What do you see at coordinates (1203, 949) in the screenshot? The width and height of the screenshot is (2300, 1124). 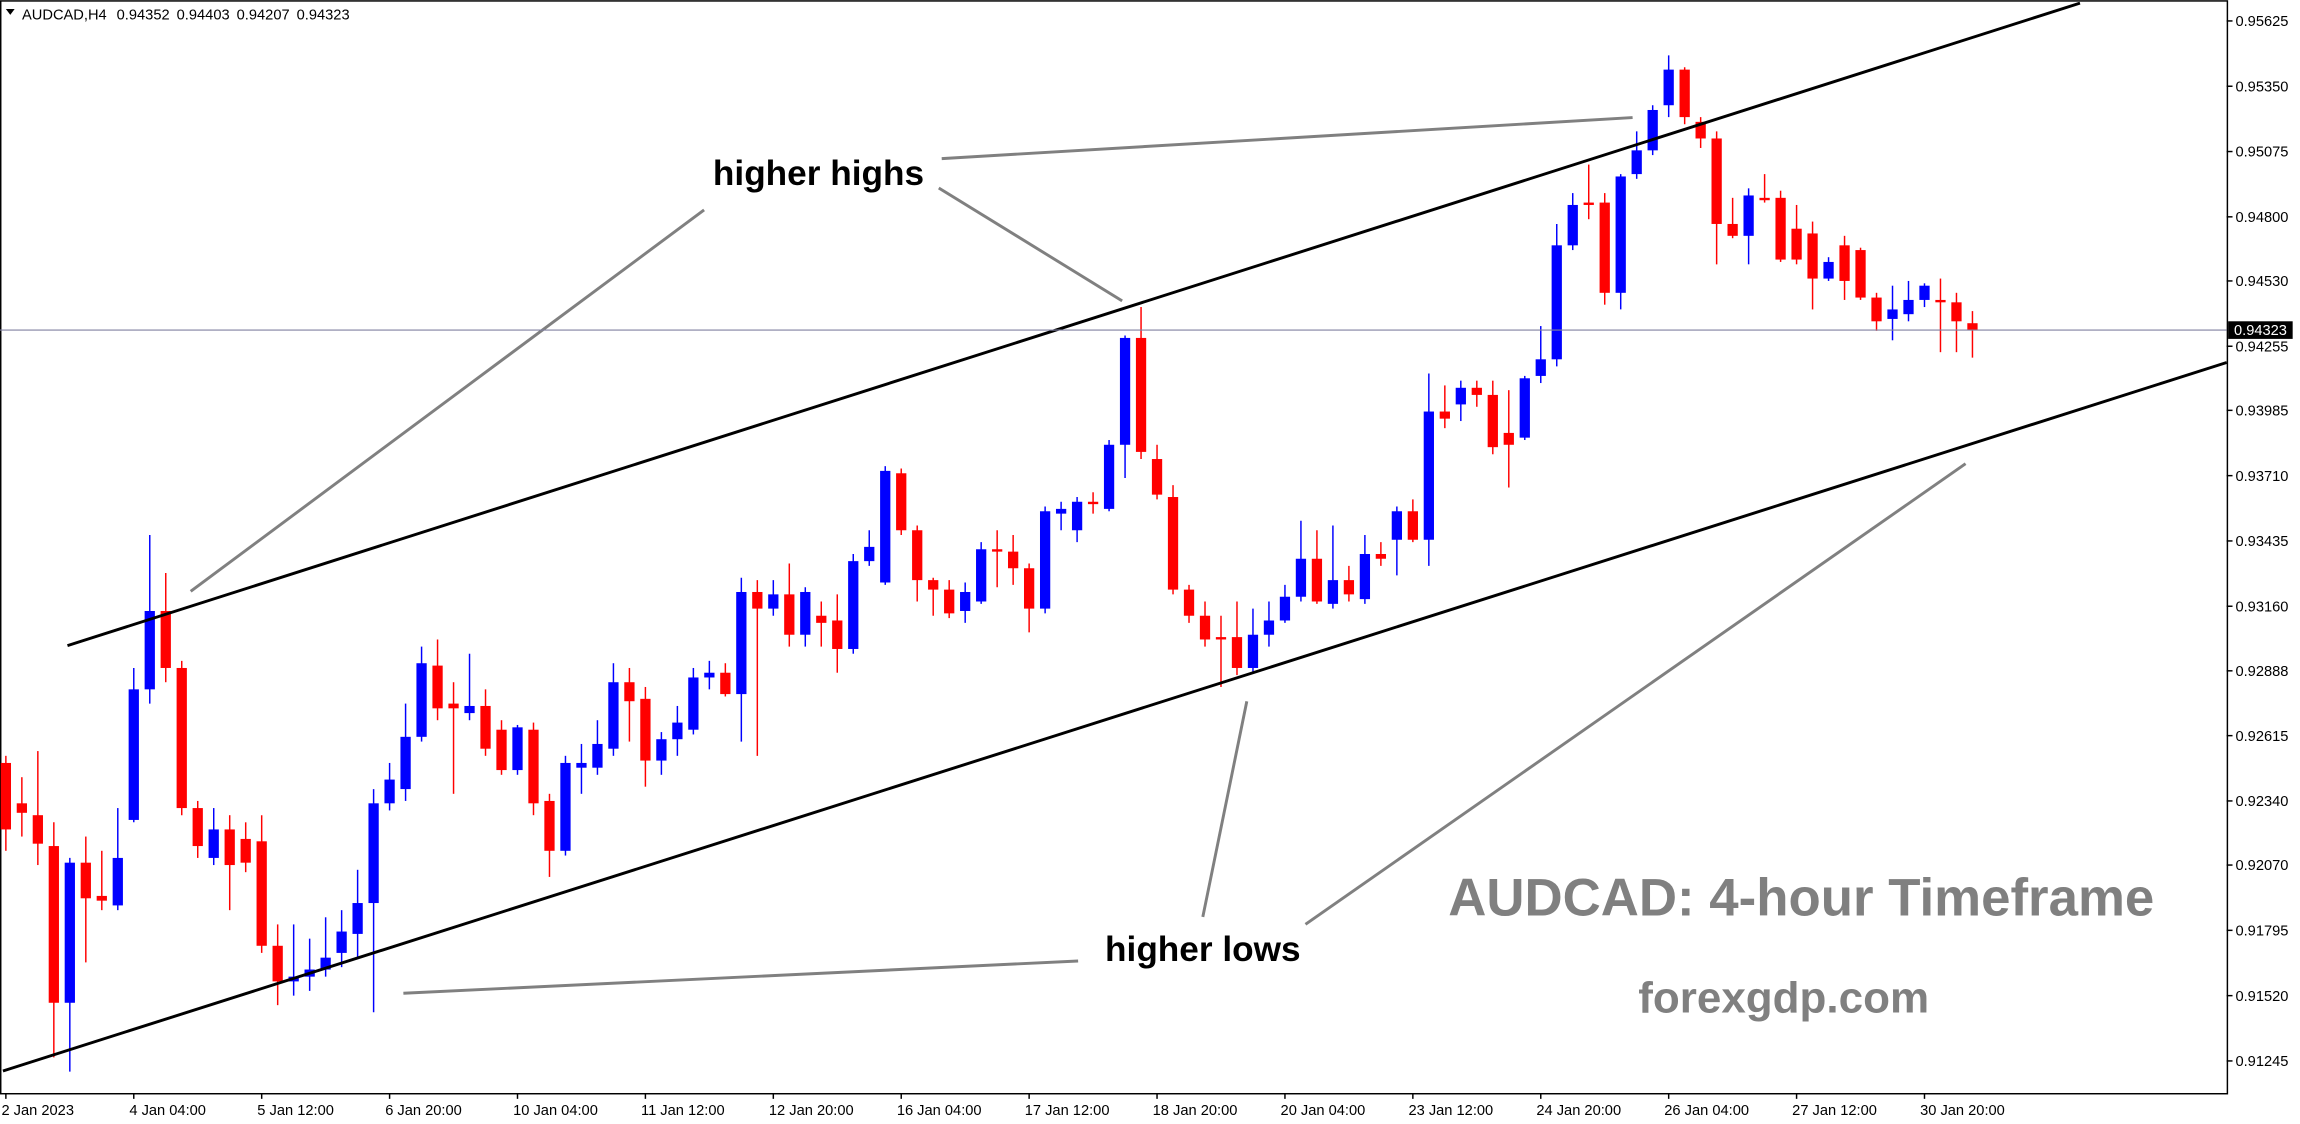 I see `annotation: higher lows` at bounding box center [1203, 949].